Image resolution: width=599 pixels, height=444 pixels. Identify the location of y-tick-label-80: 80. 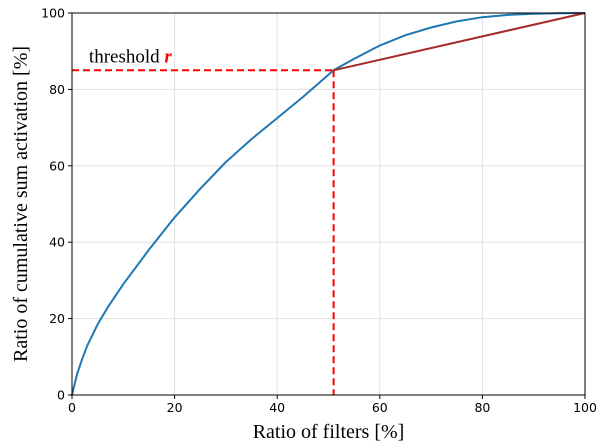
(57, 89).